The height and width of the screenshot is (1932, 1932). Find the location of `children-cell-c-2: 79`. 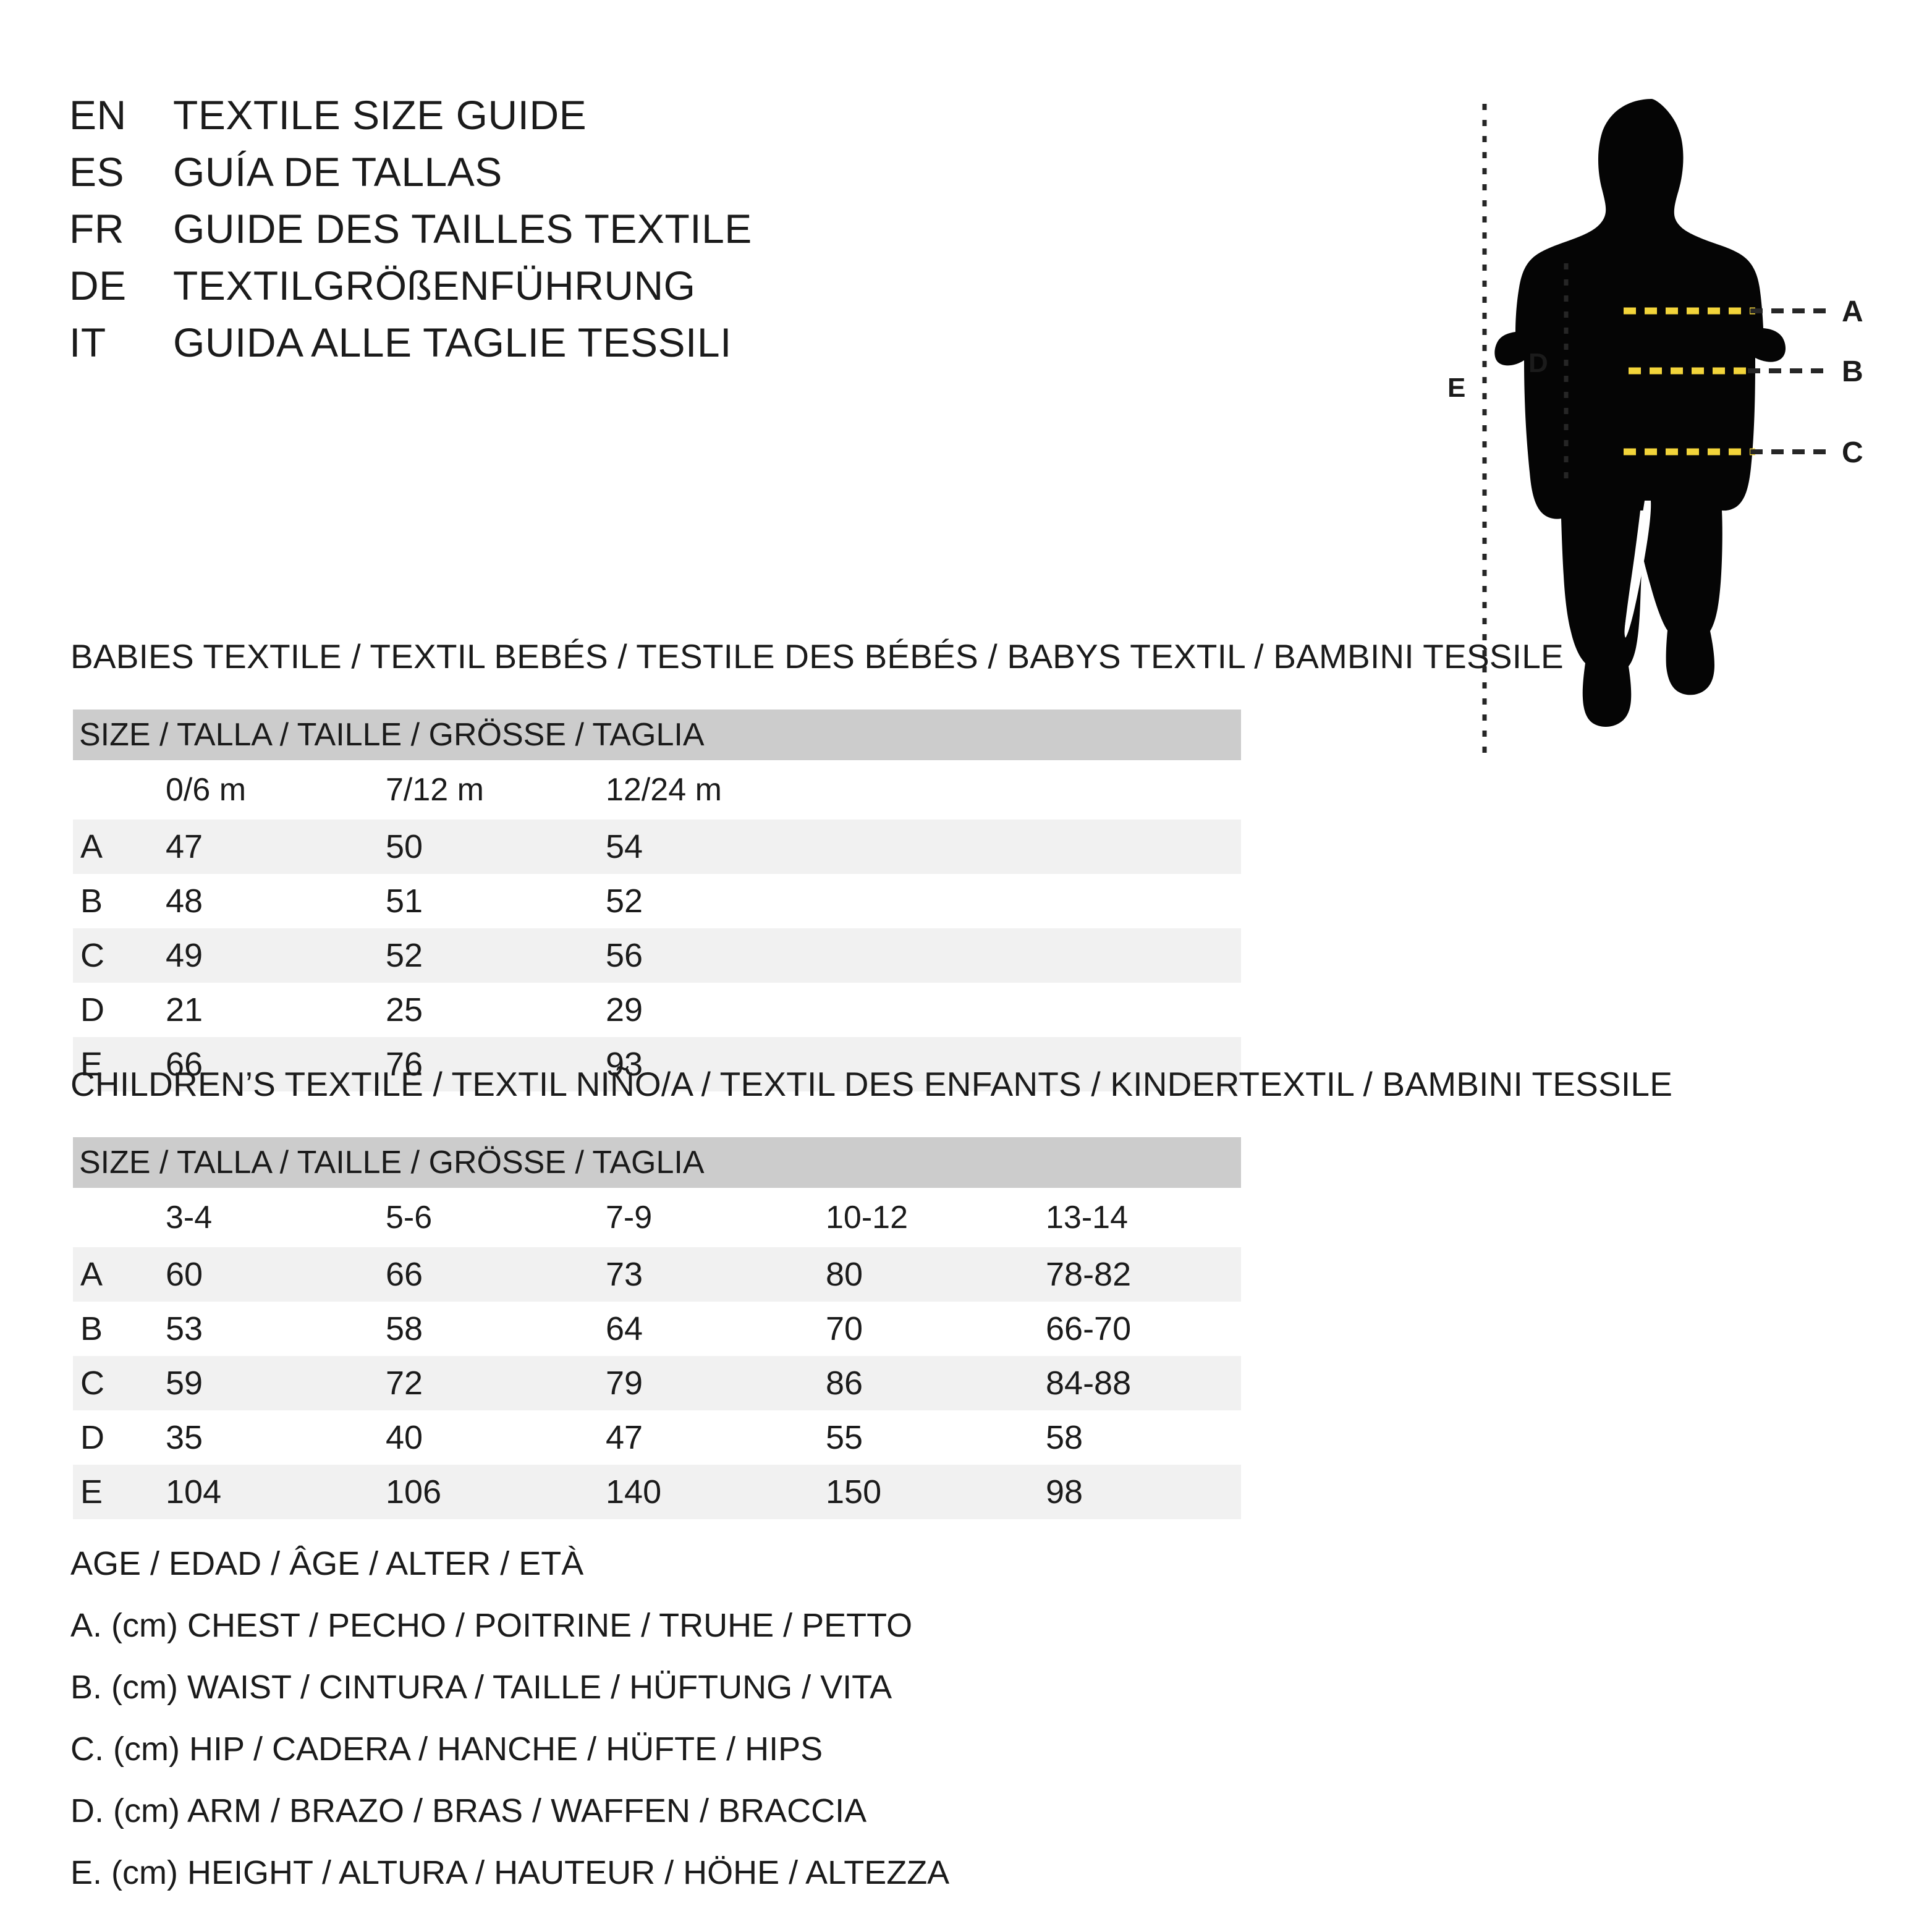

children-cell-c-2: 79 is located at coordinates (624, 1383).